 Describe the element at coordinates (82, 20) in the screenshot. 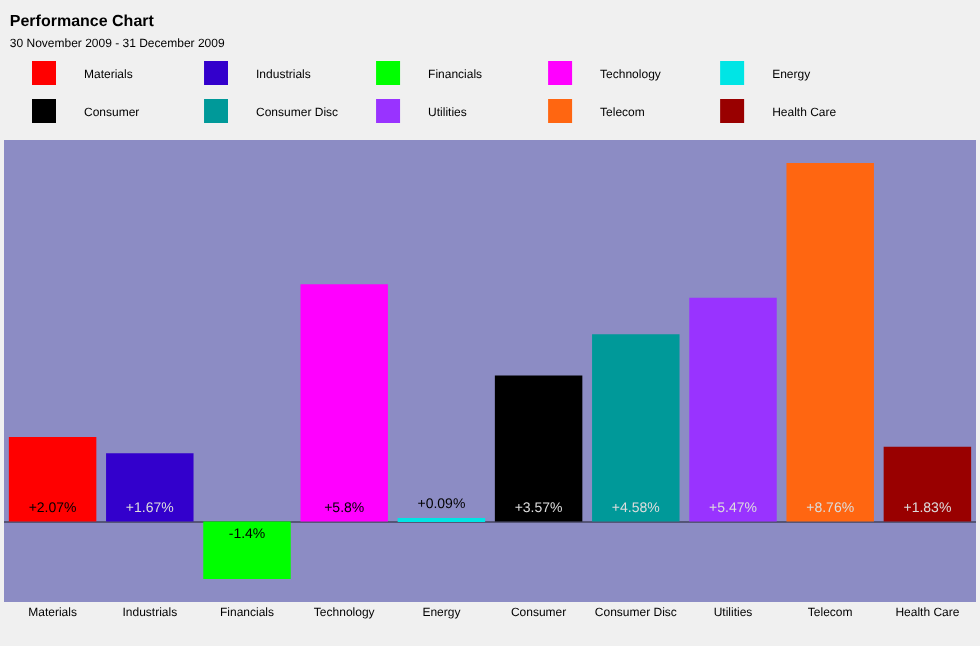

I see `chart-title: Performance Chart` at that location.